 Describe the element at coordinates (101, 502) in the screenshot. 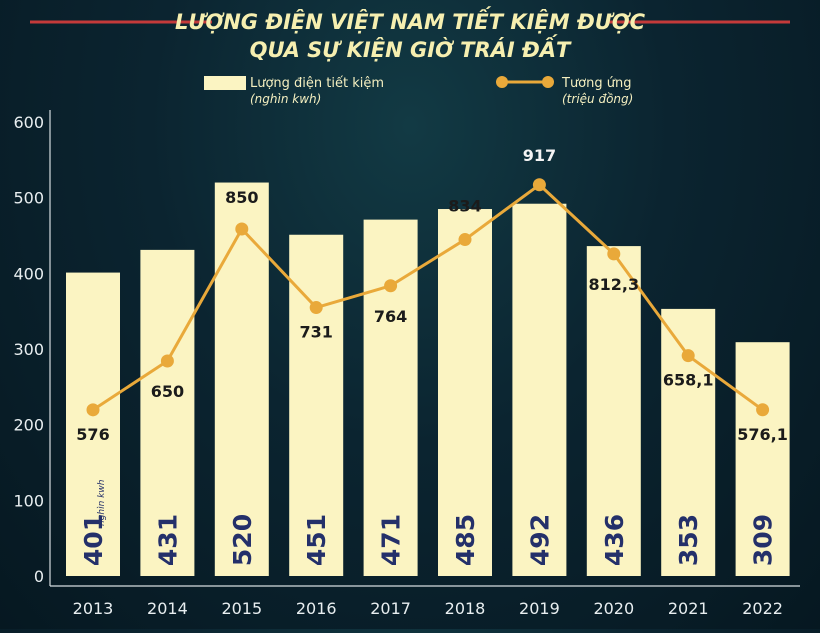

I see `bar-unit-note: nghìn kwh` at that location.